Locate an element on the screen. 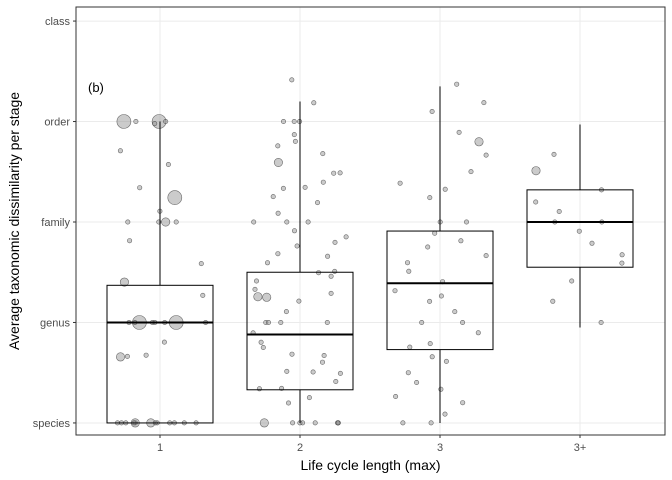 The image size is (672, 480). data-point-3+-12 is located at coordinates (553, 301).